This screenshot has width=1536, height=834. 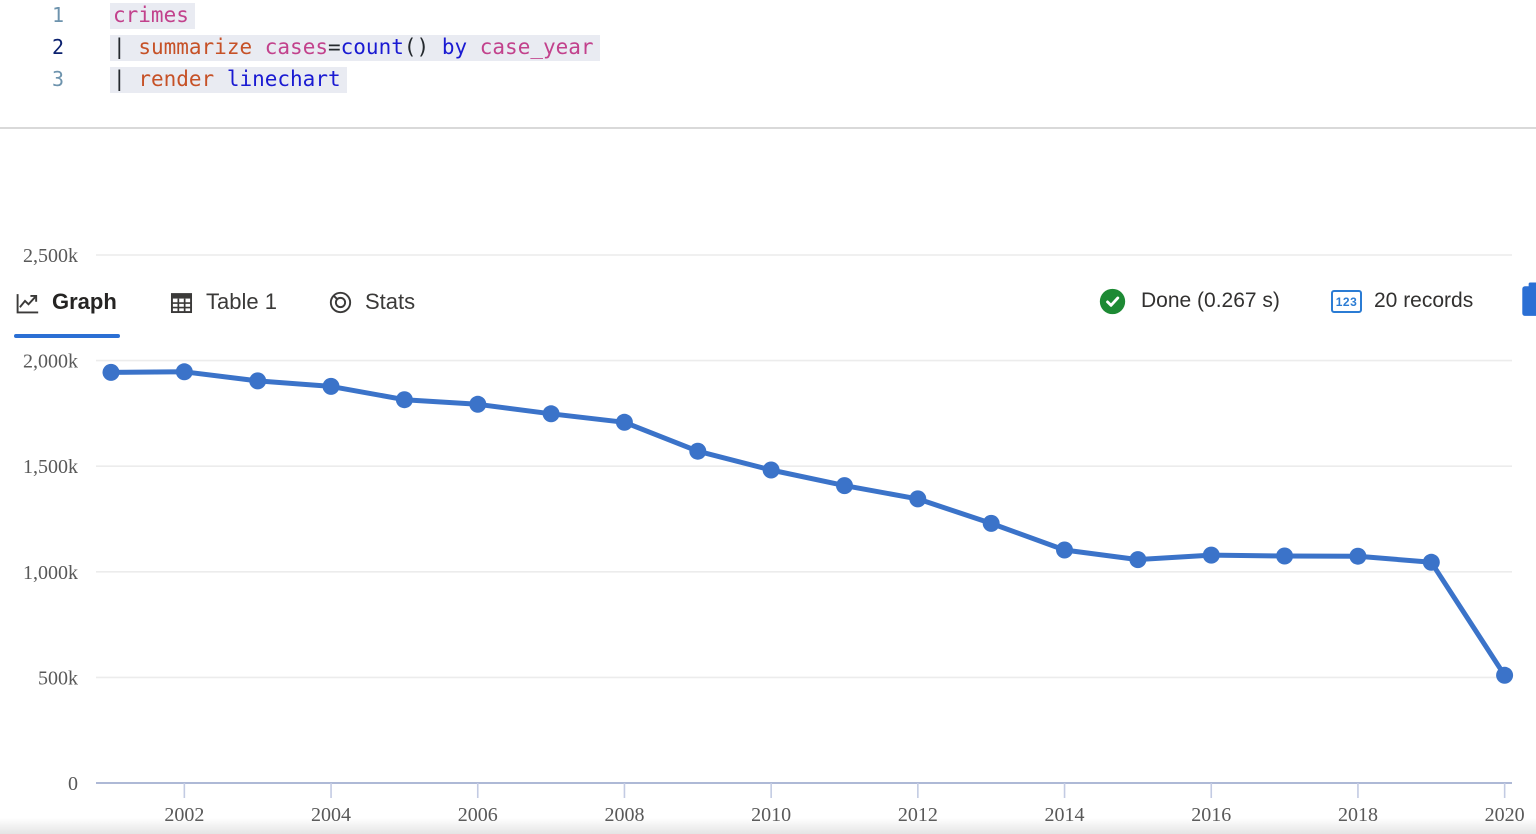 What do you see at coordinates (58, 678) in the screenshot?
I see `y-axis-tick-label: 500k` at bounding box center [58, 678].